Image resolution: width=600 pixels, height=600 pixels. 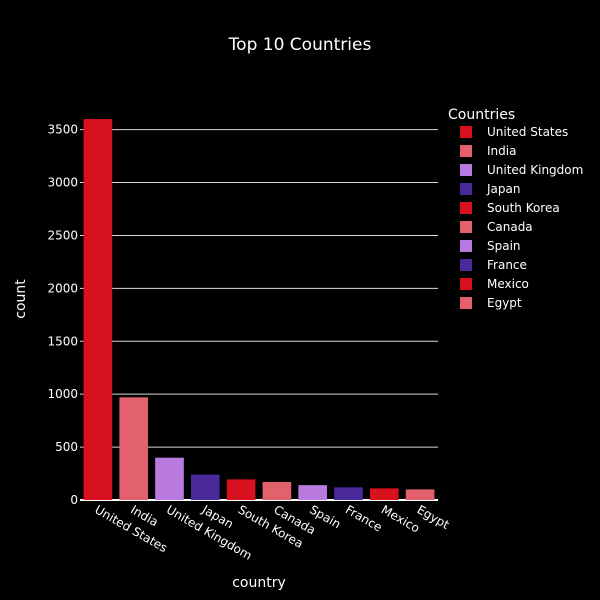 I want to click on legend-label: Japan, so click(x=503, y=189).